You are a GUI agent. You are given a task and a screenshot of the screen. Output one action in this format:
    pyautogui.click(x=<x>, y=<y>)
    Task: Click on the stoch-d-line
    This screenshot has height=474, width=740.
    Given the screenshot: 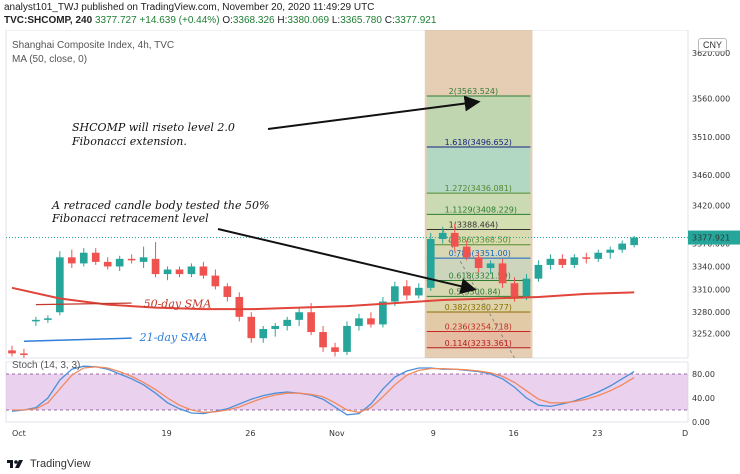 What is the action you would take?
    pyautogui.click(x=323, y=390)
    